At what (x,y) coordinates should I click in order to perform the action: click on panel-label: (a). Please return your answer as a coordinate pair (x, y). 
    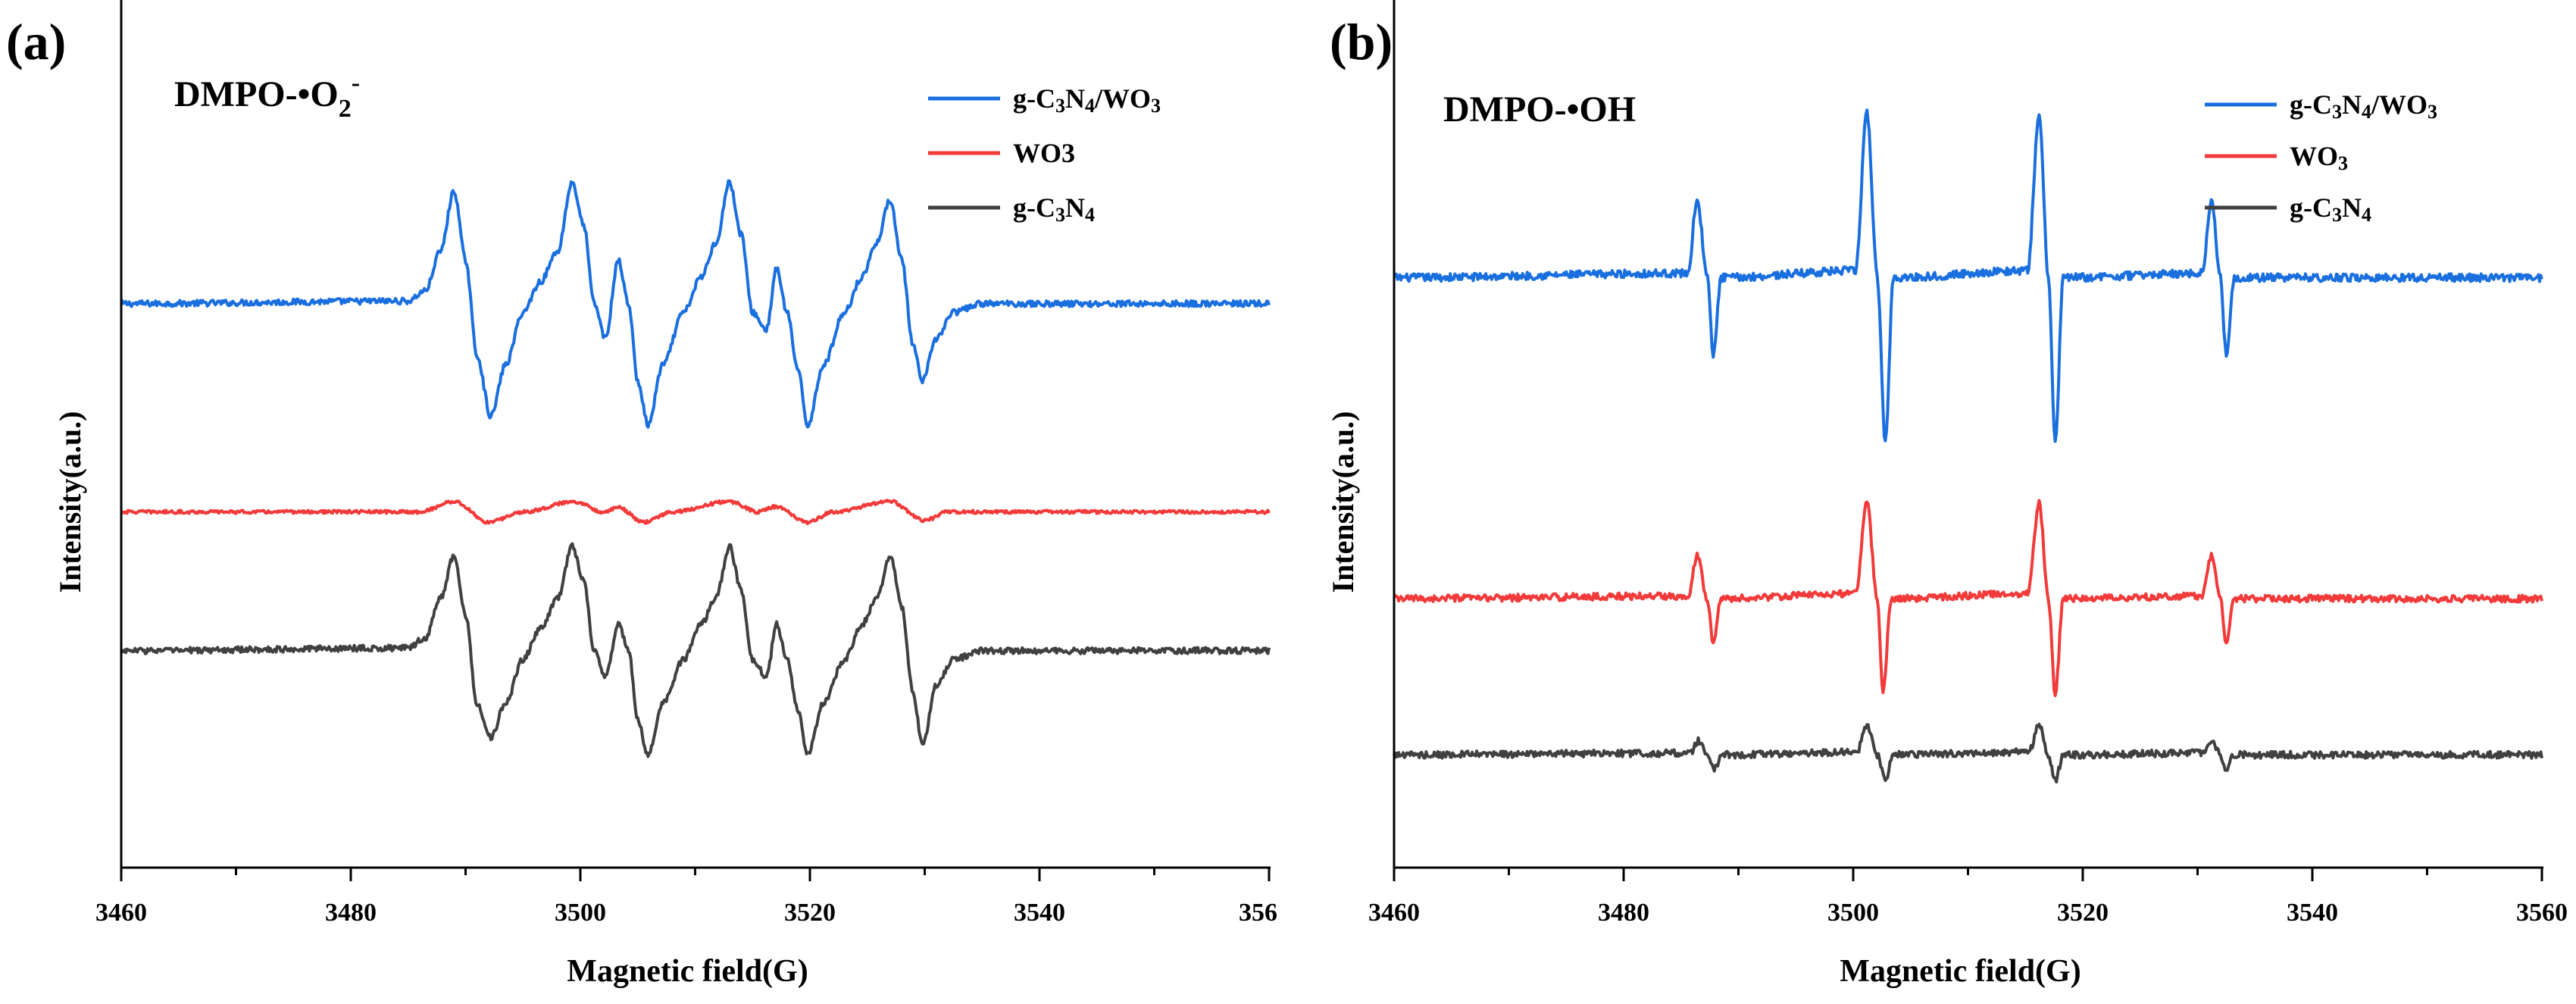
    Looking at the image, I should click on (36, 41).